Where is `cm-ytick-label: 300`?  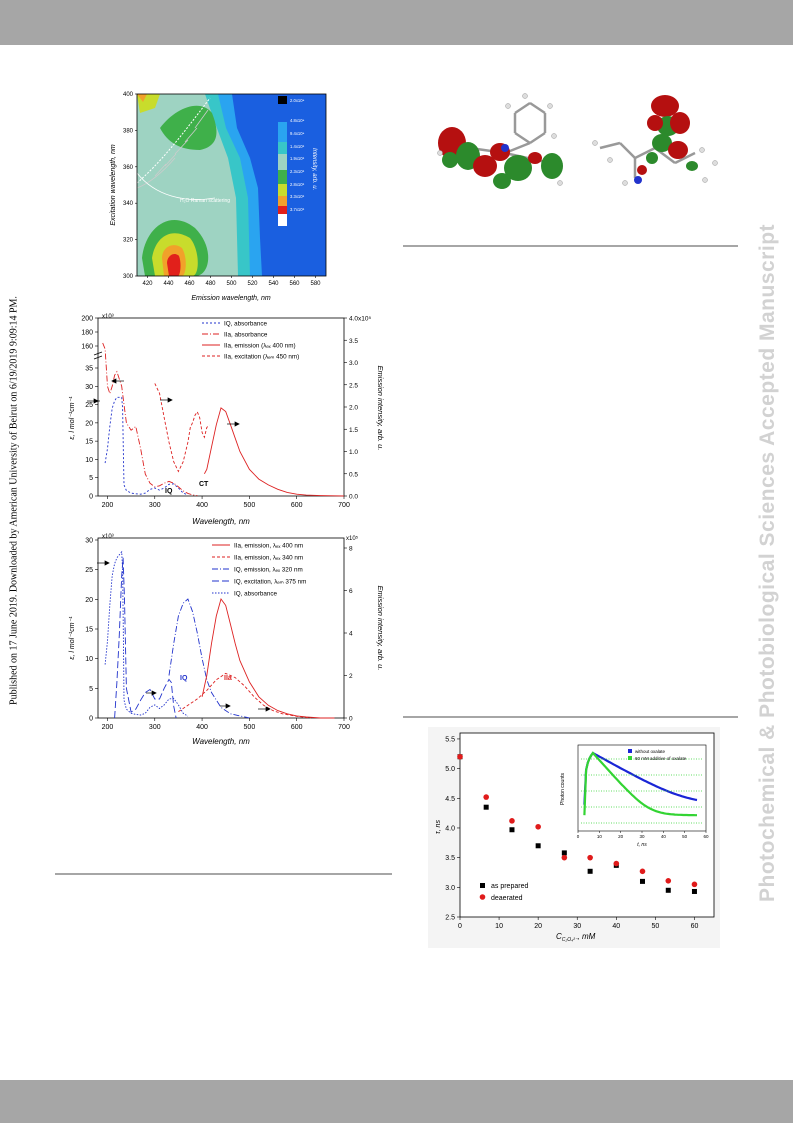
cm-ytick-label: 300 is located at coordinates (128, 277).